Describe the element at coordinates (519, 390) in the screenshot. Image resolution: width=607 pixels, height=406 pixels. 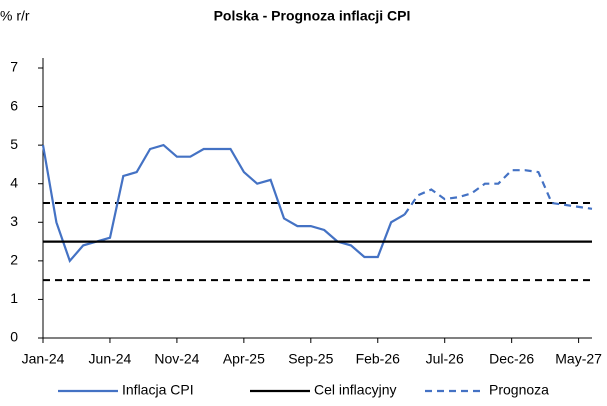
I see `legend-label: Prognoza` at that location.